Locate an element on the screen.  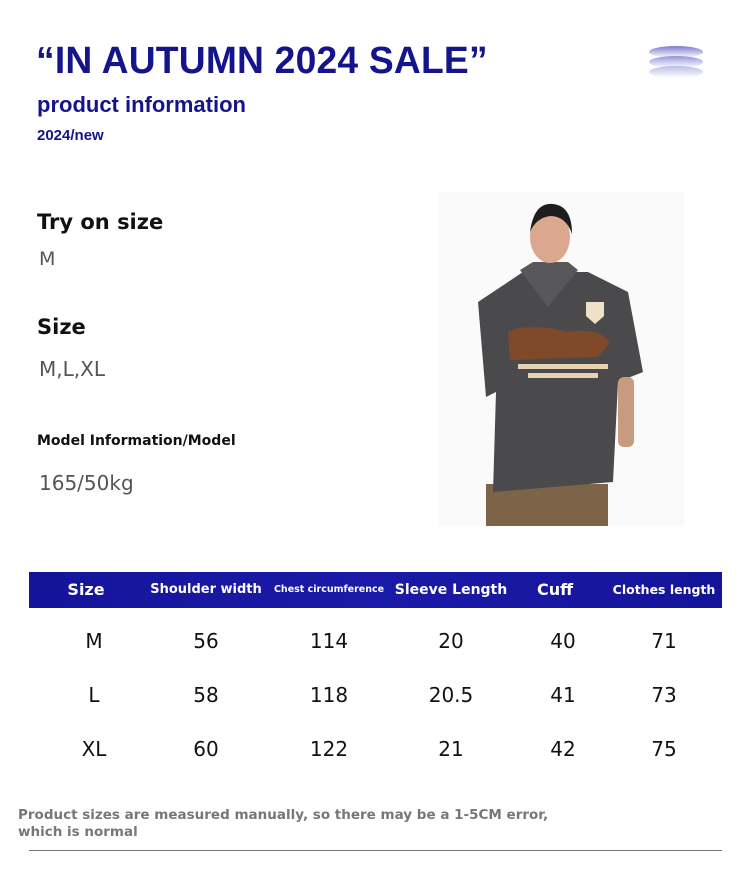
divider is located at coordinates (375, 850).